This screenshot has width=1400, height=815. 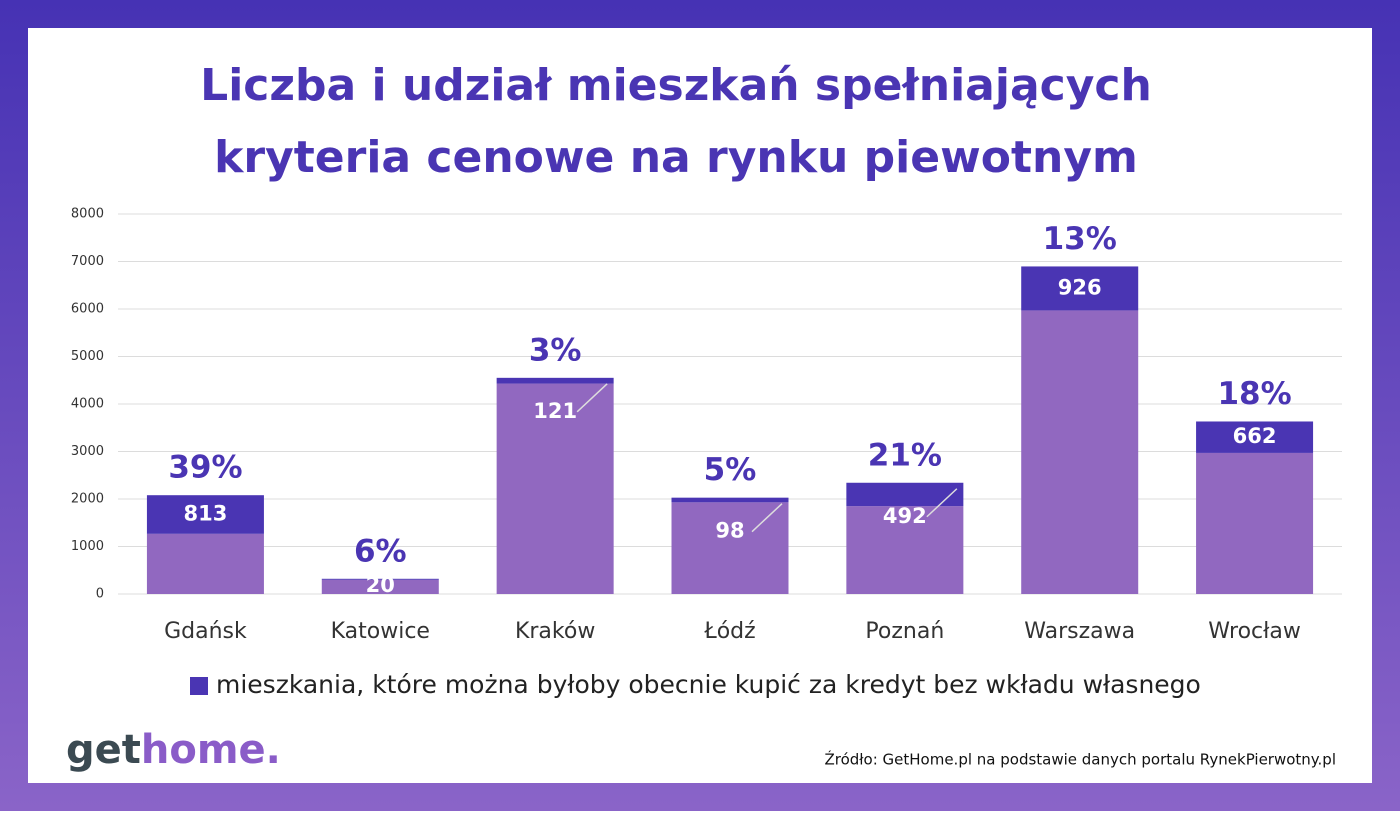 What do you see at coordinates (100, 594) in the screenshot?
I see `y-tick-label: 0` at bounding box center [100, 594].